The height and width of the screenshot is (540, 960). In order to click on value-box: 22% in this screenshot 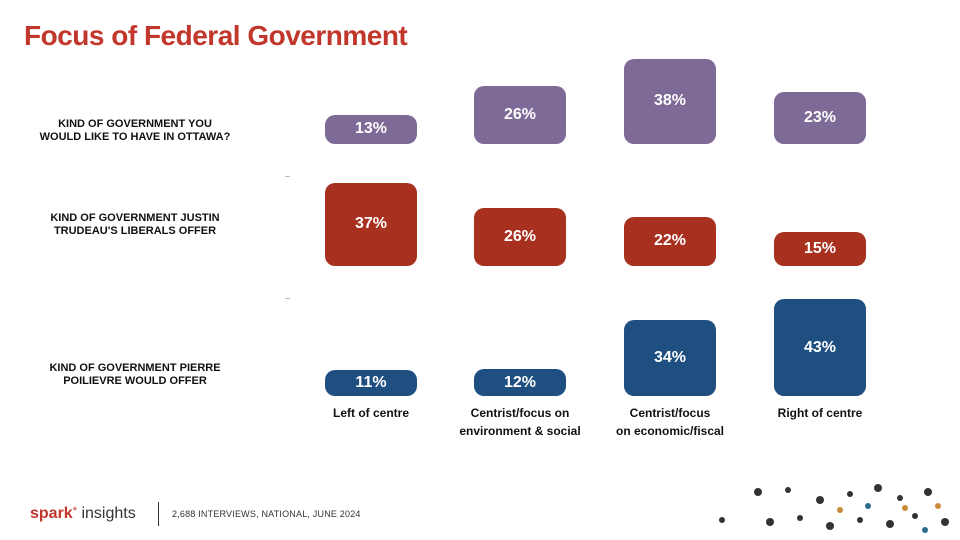, I will do `click(670, 241)`.